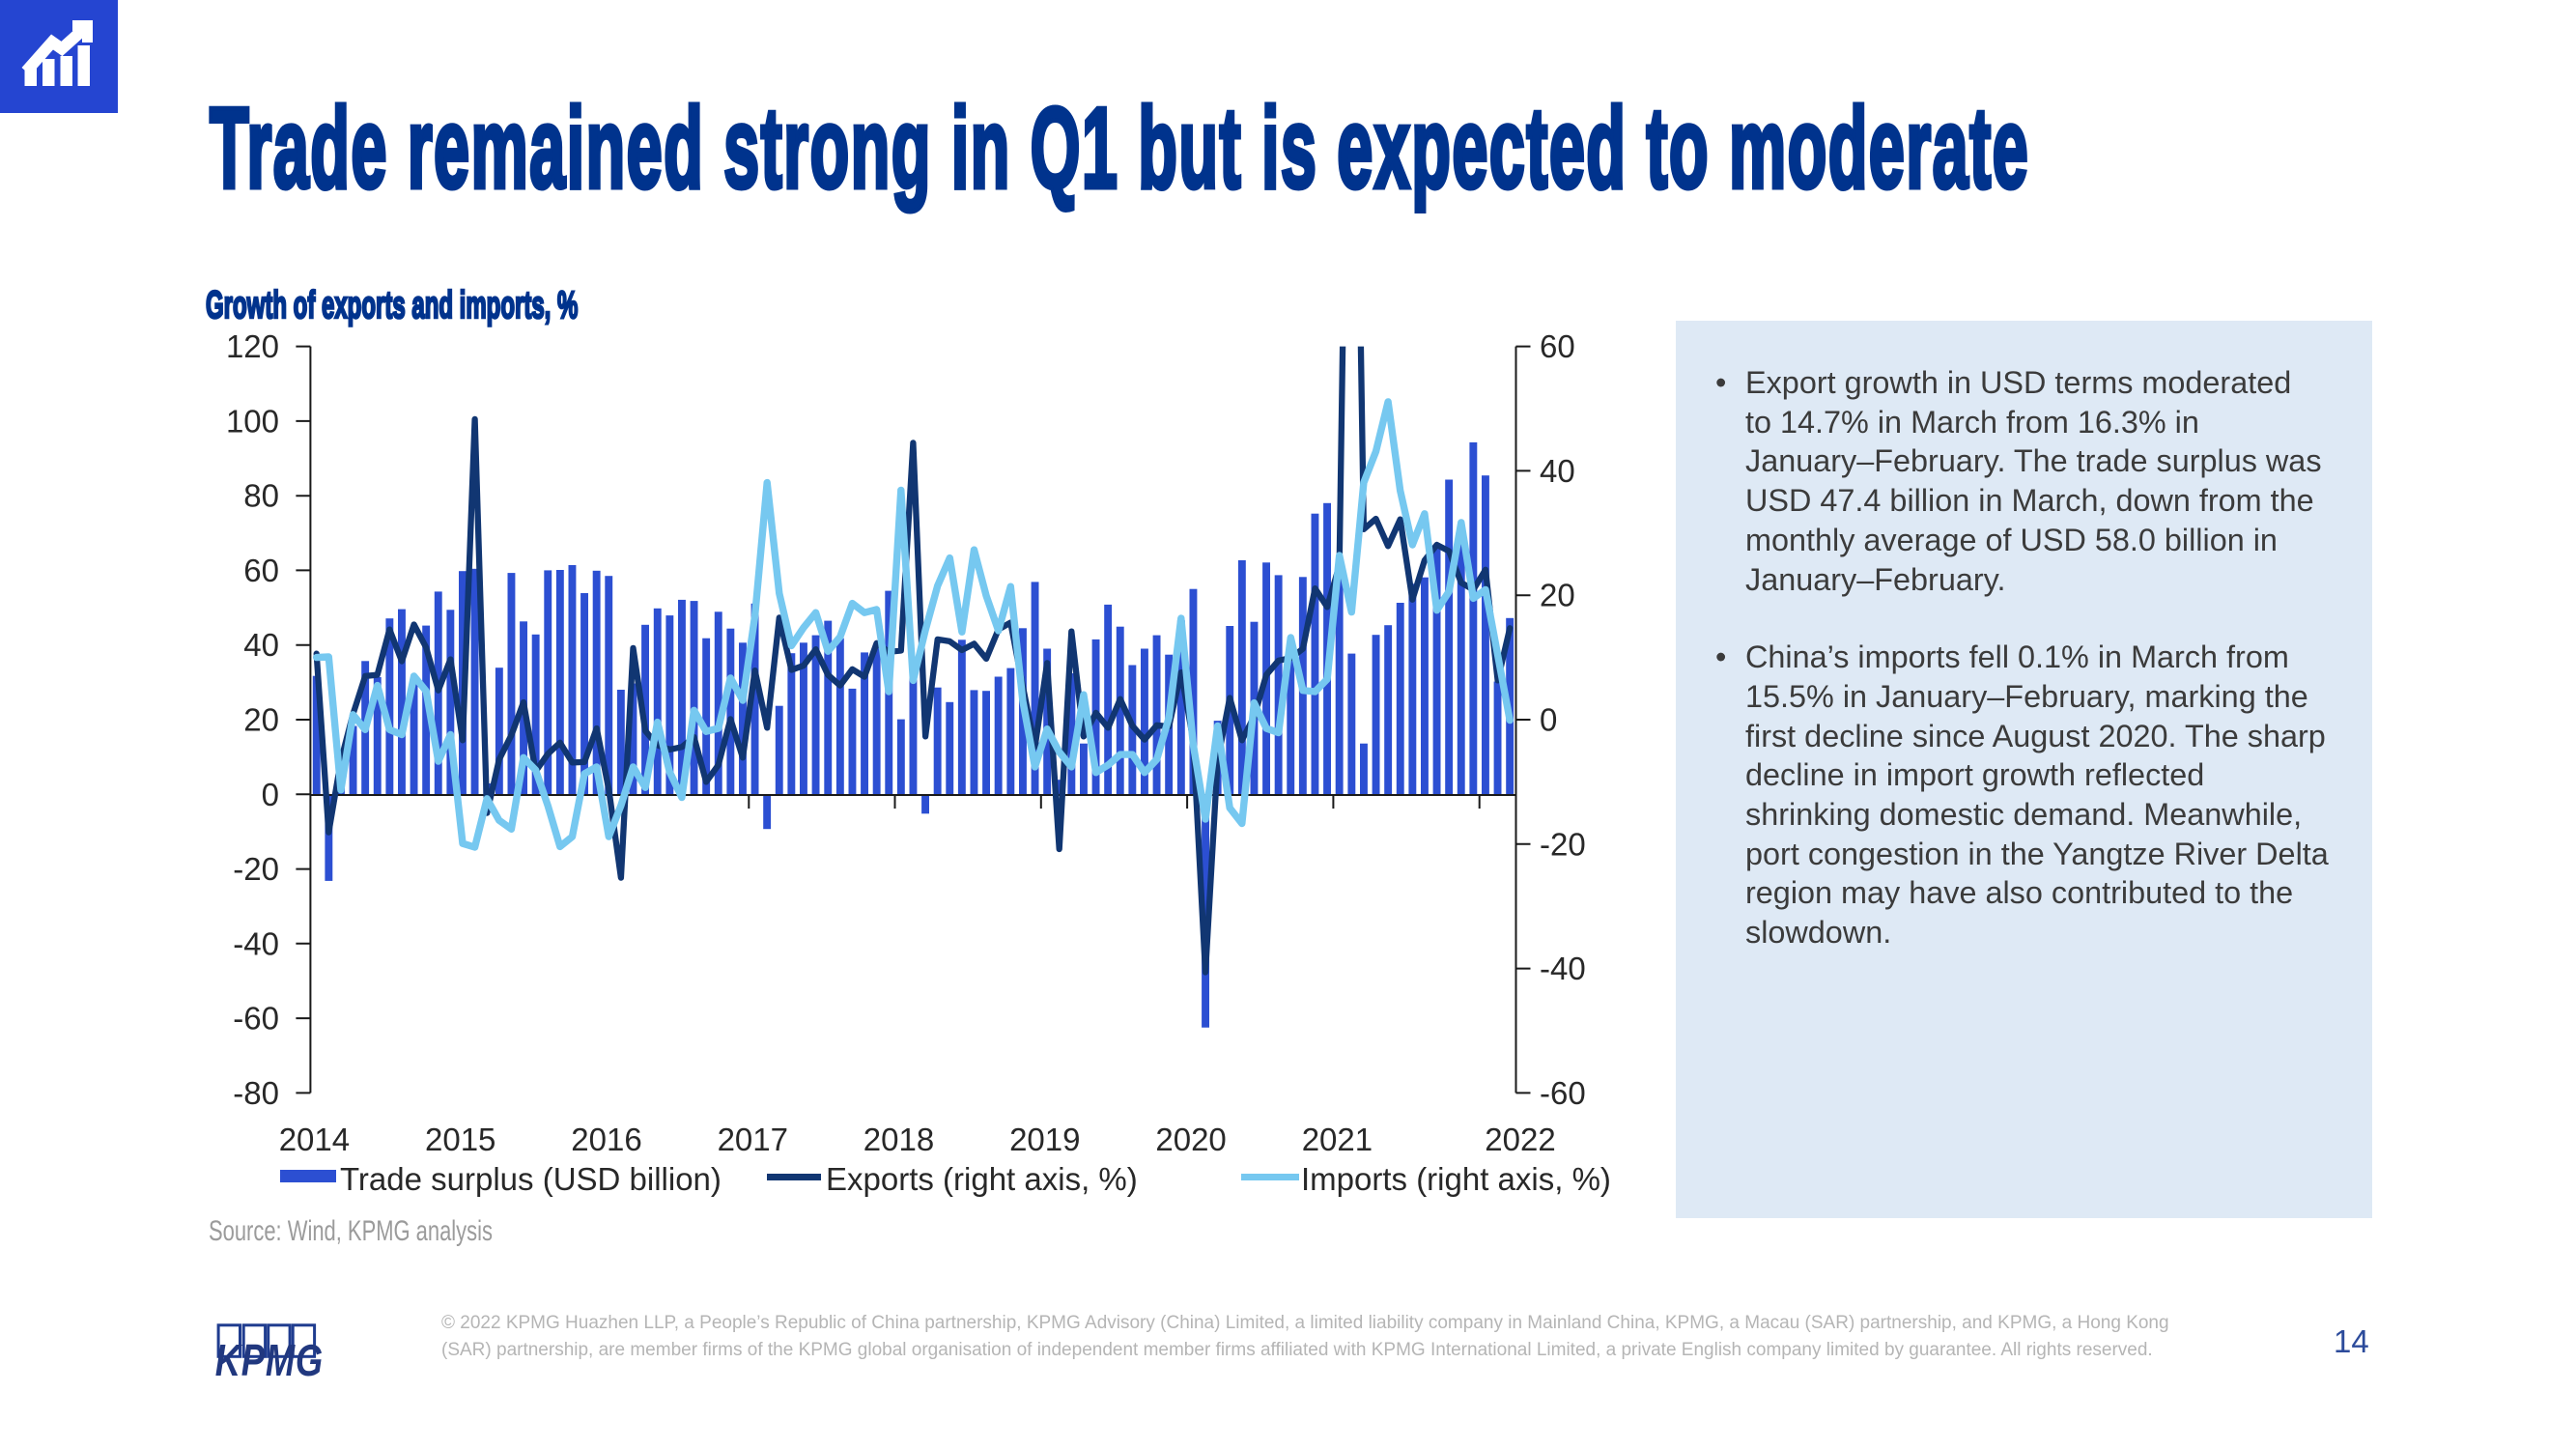  Describe the element at coordinates (982, 1179) in the screenshot. I see `svg-text: Exports (right axis, %)` at that location.